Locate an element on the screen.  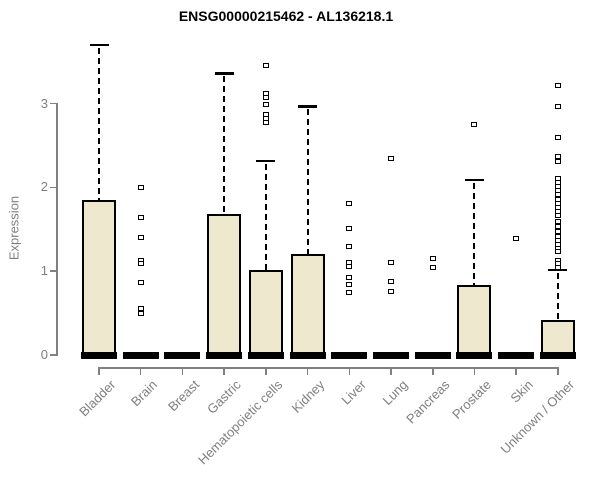
x-category-label-prostate: Prostate is located at coordinates (472, 399).